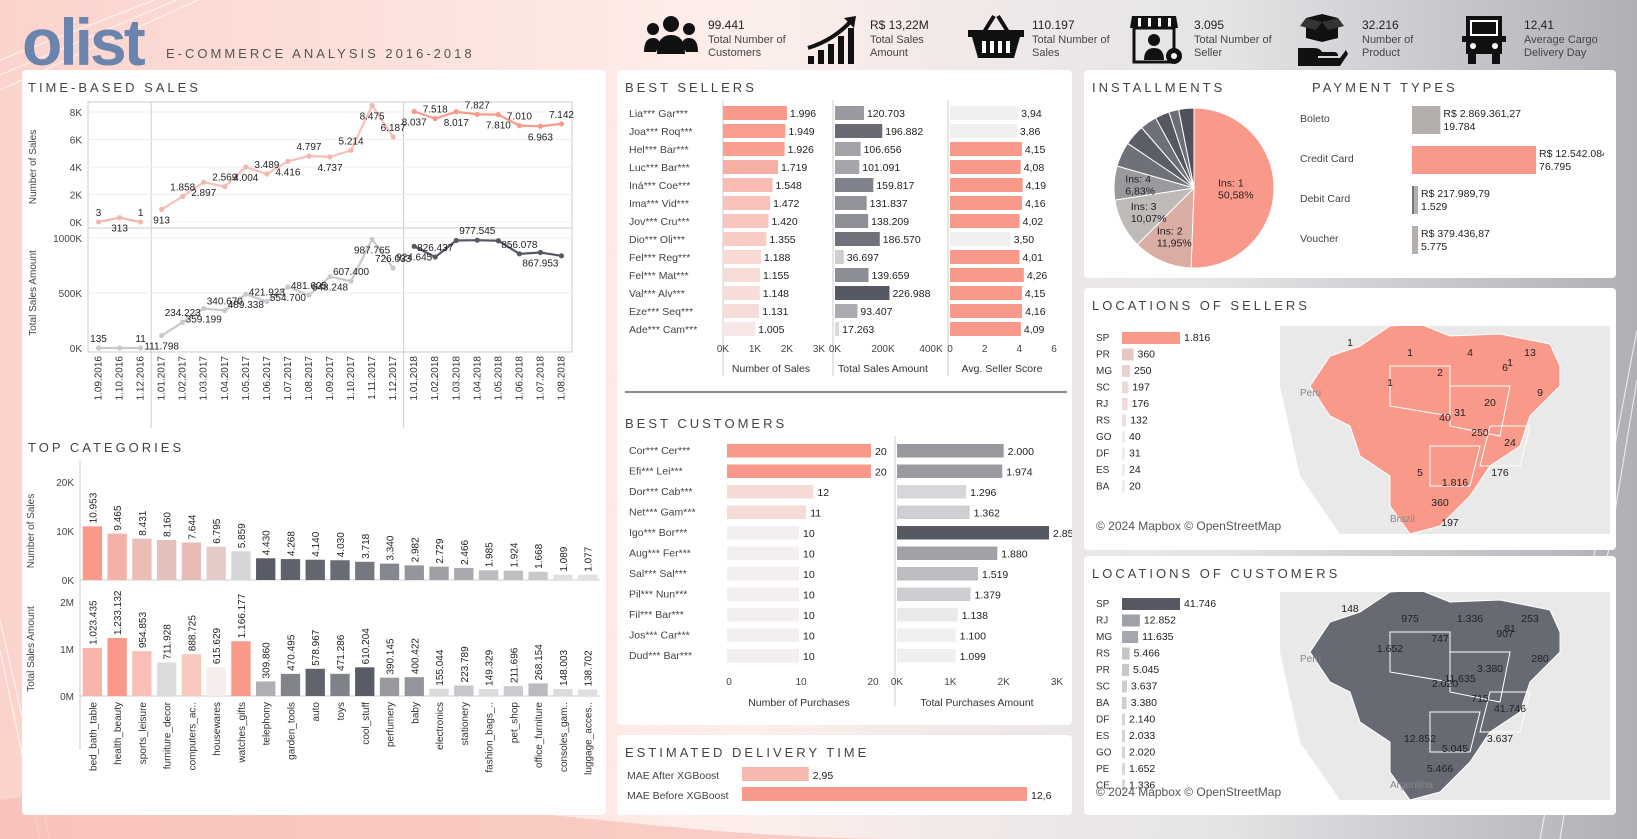 Image resolution: width=1637 pixels, height=839 pixels. What do you see at coordinates (192, 736) in the screenshot?
I see `x-tick-label: computers_ac..` at bounding box center [192, 736].